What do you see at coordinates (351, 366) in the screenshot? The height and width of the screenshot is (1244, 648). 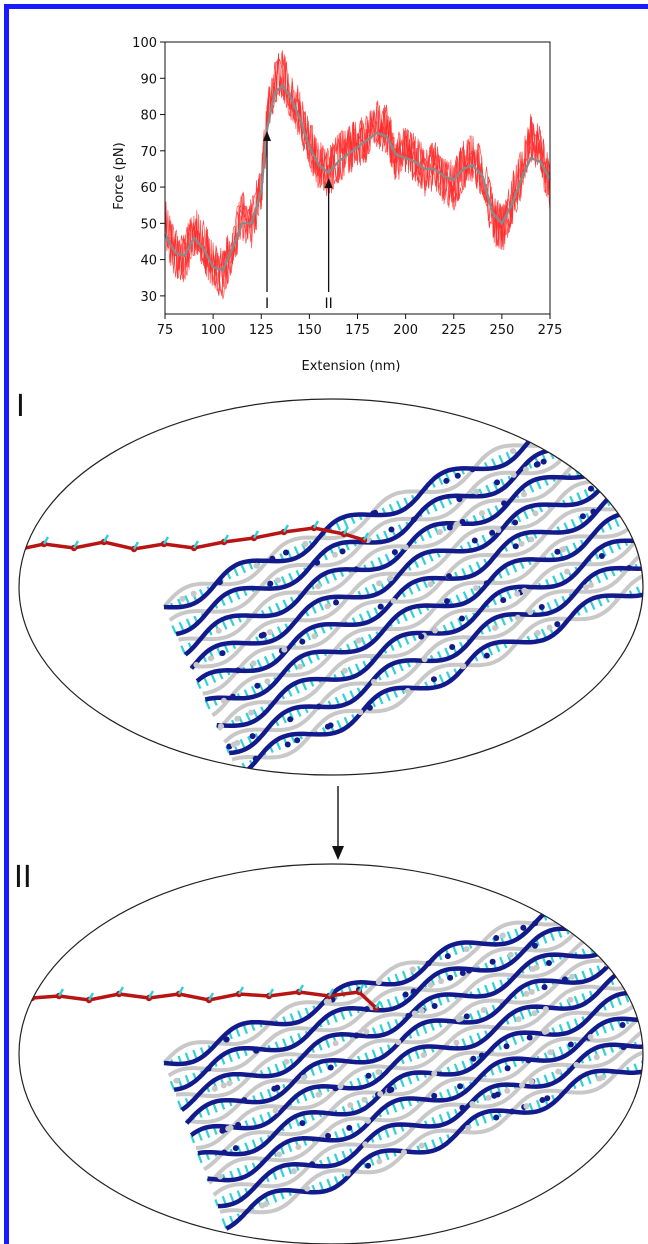 I see `x-axis-label: Extension (nm)` at bounding box center [351, 366].